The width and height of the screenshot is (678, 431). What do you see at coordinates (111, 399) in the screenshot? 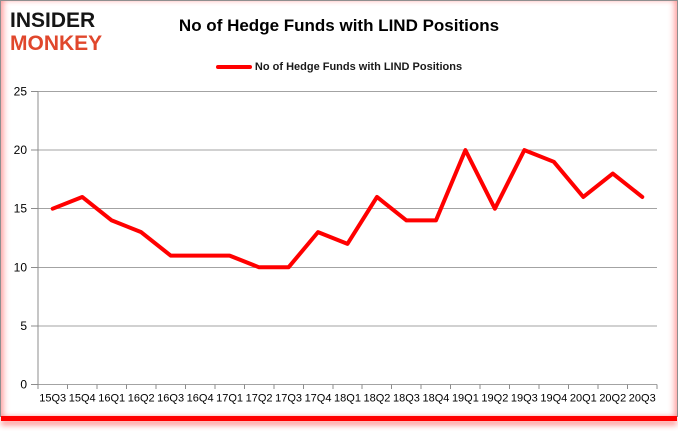
I see `x-tick-label: 16Q1` at bounding box center [111, 399].